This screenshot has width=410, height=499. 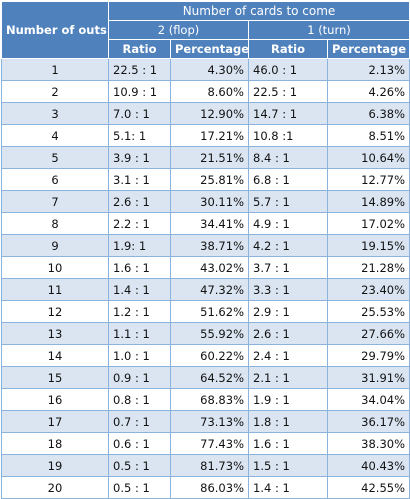 What do you see at coordinates (55, 399) in the screenshot?
I see `cell-outs: 16` at bounding box center [55, 399].